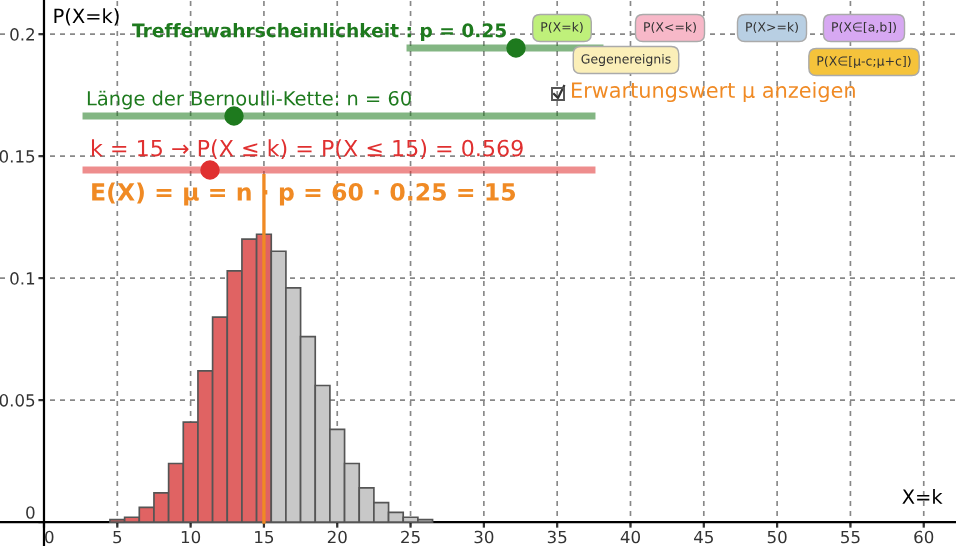  What do you see at coordinates (264, 537) in the screenshot?
I see `x-tick-label: 15` at bounding box center [264, 537].